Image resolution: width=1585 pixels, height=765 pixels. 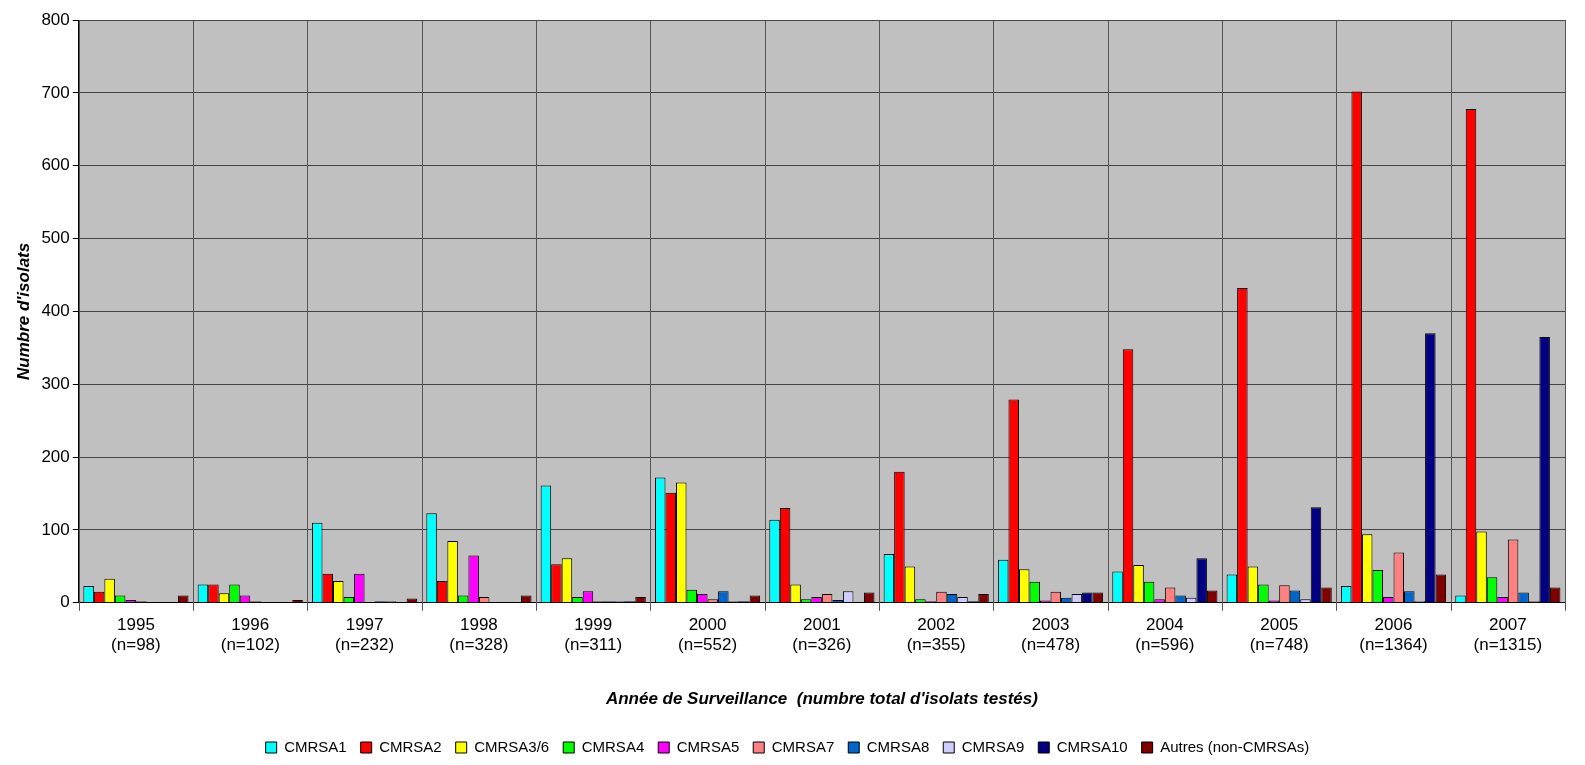 What do you see at coordinates (803, 746) in the screenshot?
I see `legend-label: CMRSA7` at bounding box center [803, 746].